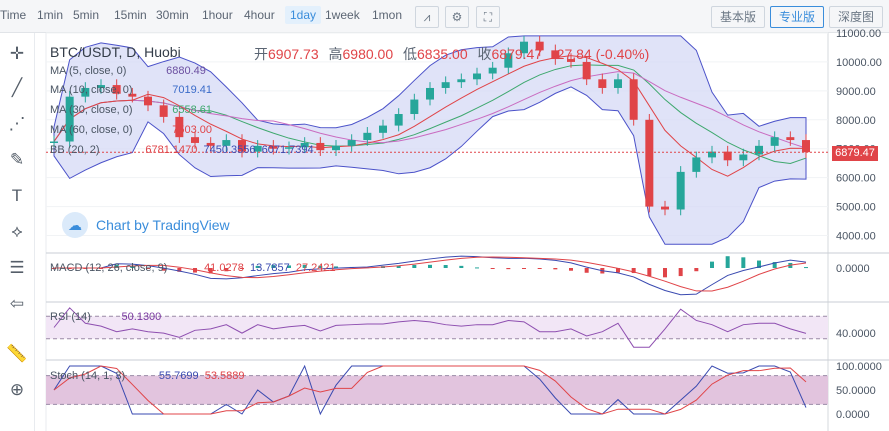 The height and width of the screenshot is (431, 889). Describe the element at coordinates (17, 195) in the screenshot. I see `text-icon: T` at that location.